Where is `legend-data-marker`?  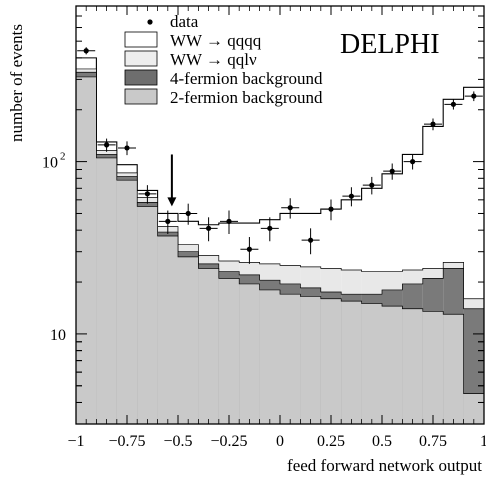
legend-data-marker is located at coordinates (150, 22).